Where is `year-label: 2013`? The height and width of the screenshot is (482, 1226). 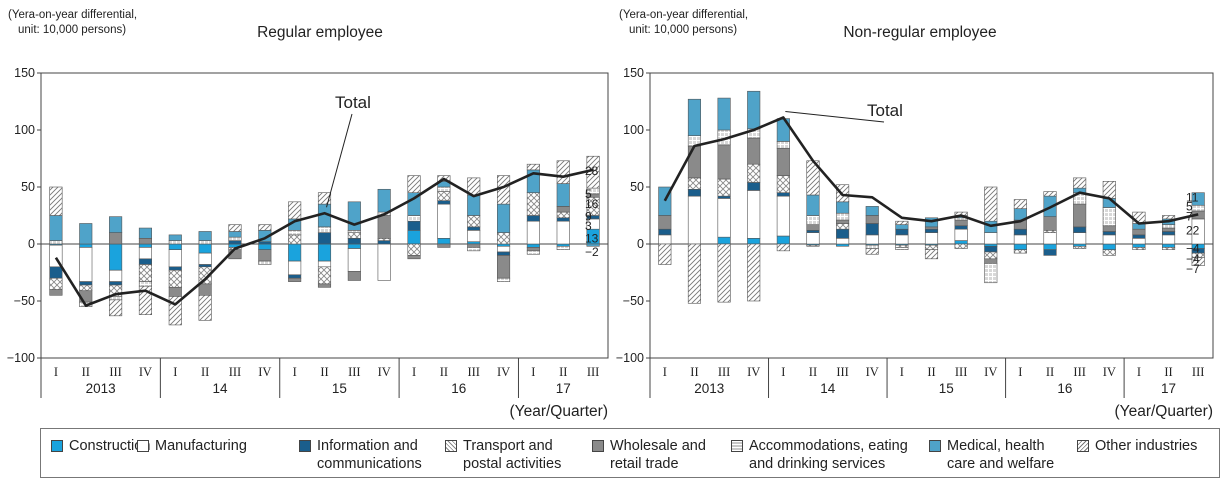
year-label: 2013 is located at coordinates (101, 388).